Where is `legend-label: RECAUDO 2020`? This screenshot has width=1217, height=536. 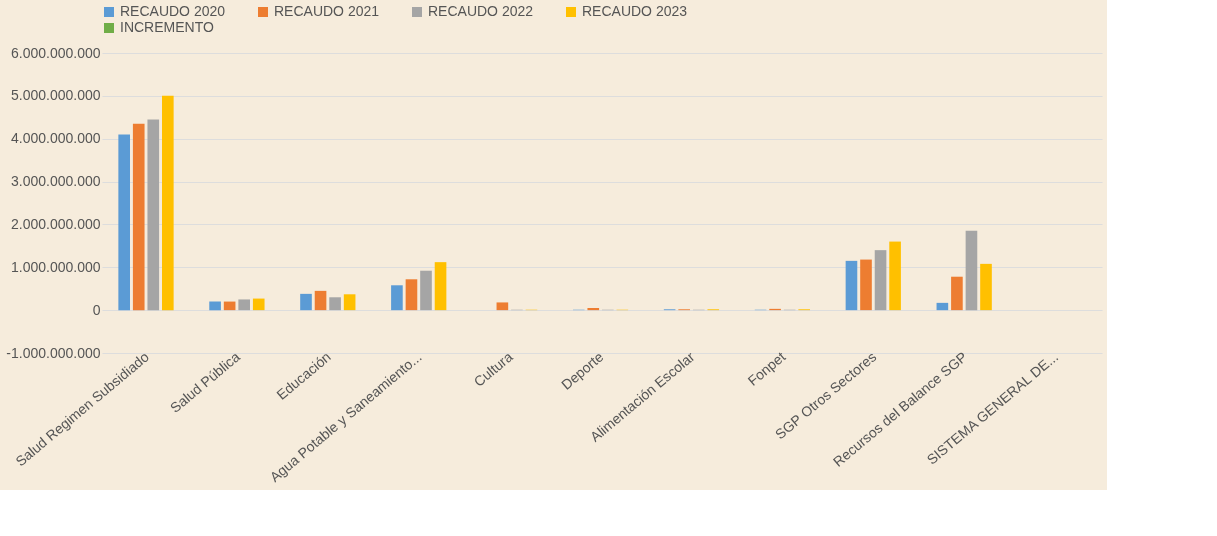 legend-label: RECAUDO 2020 is located at coordinates (173, 11).